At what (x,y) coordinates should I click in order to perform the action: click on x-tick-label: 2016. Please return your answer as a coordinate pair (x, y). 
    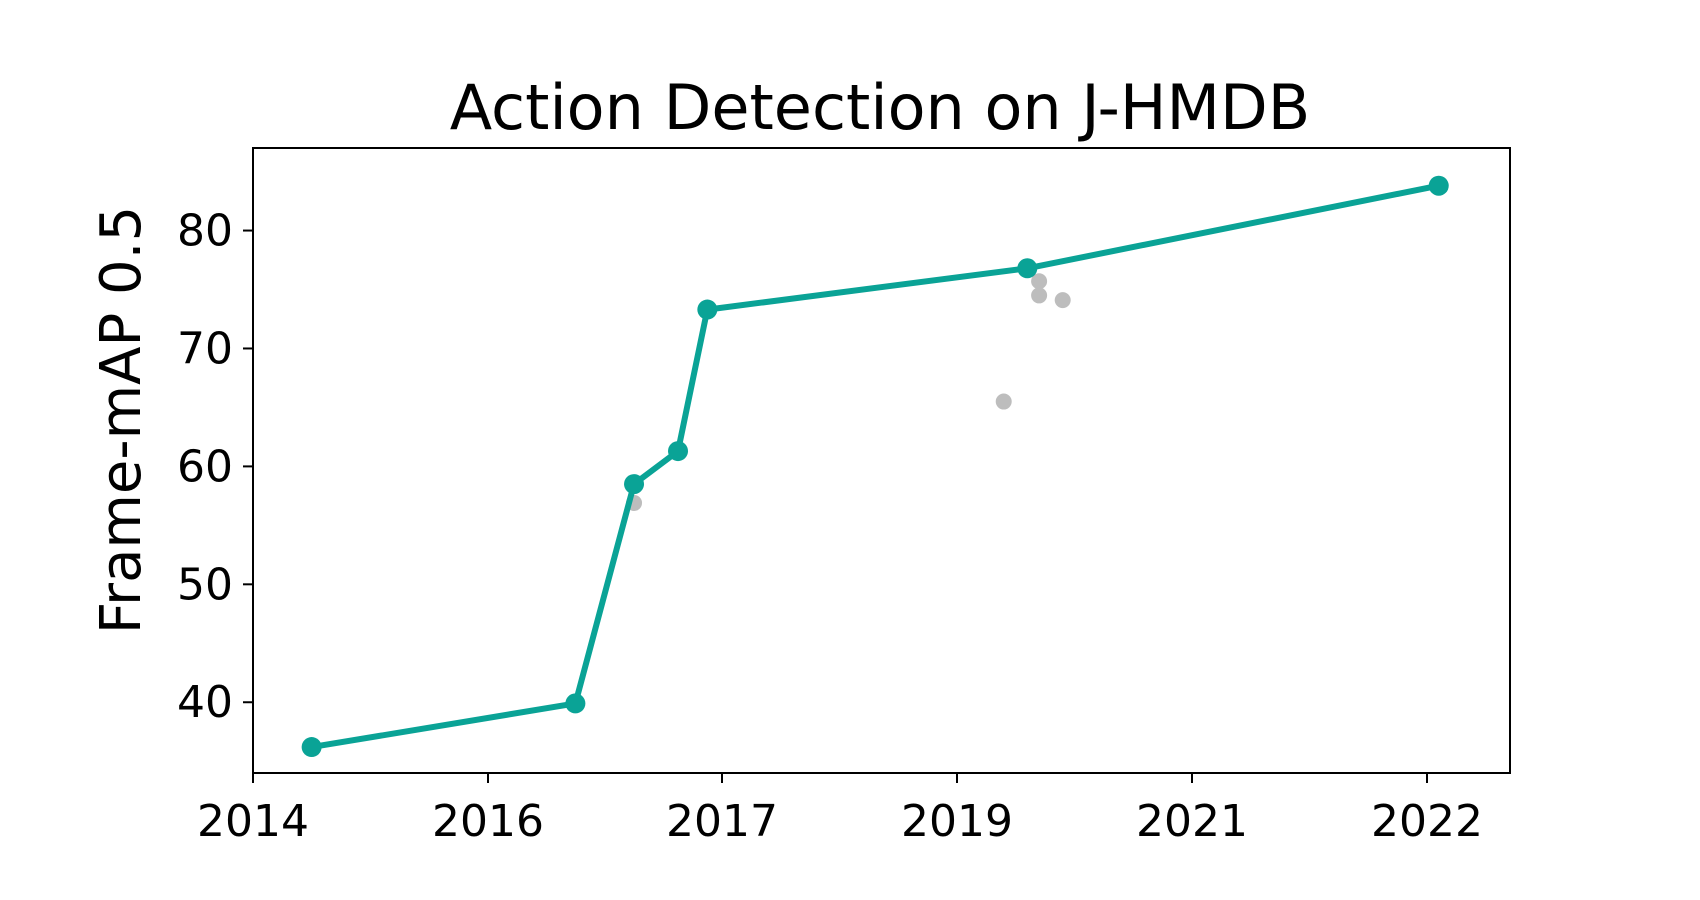
    Looking at the image, I should click on (488, 821).